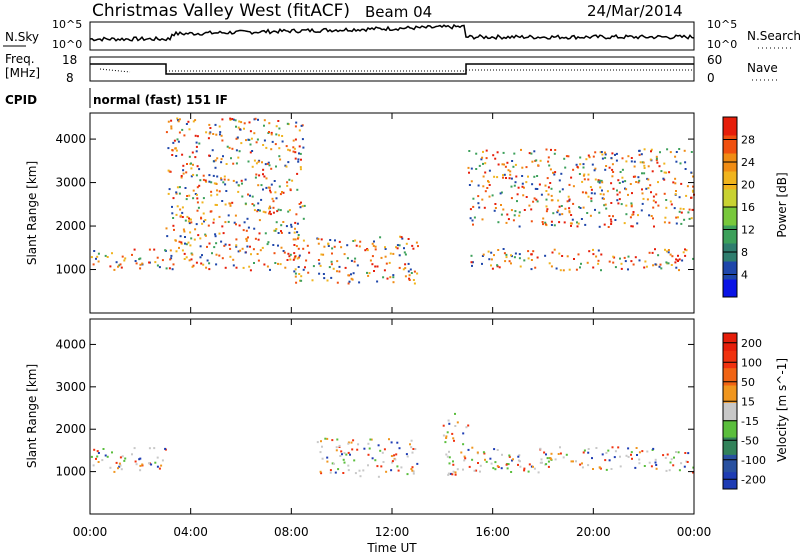 The width and height of the screenshot is (800, 554). What do you see at coordinates (773, 36) in the screenshot?
I see `nsearch-label: N.Search` at bounding box center [773, 36].